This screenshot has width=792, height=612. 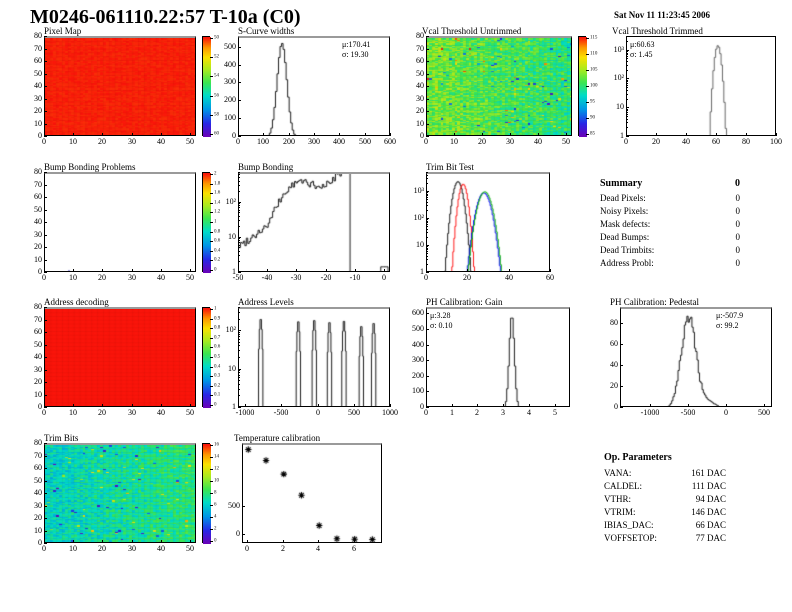 I want to click on chart-title: PH Calibration: Pedestal, so click(x=654, y=302).